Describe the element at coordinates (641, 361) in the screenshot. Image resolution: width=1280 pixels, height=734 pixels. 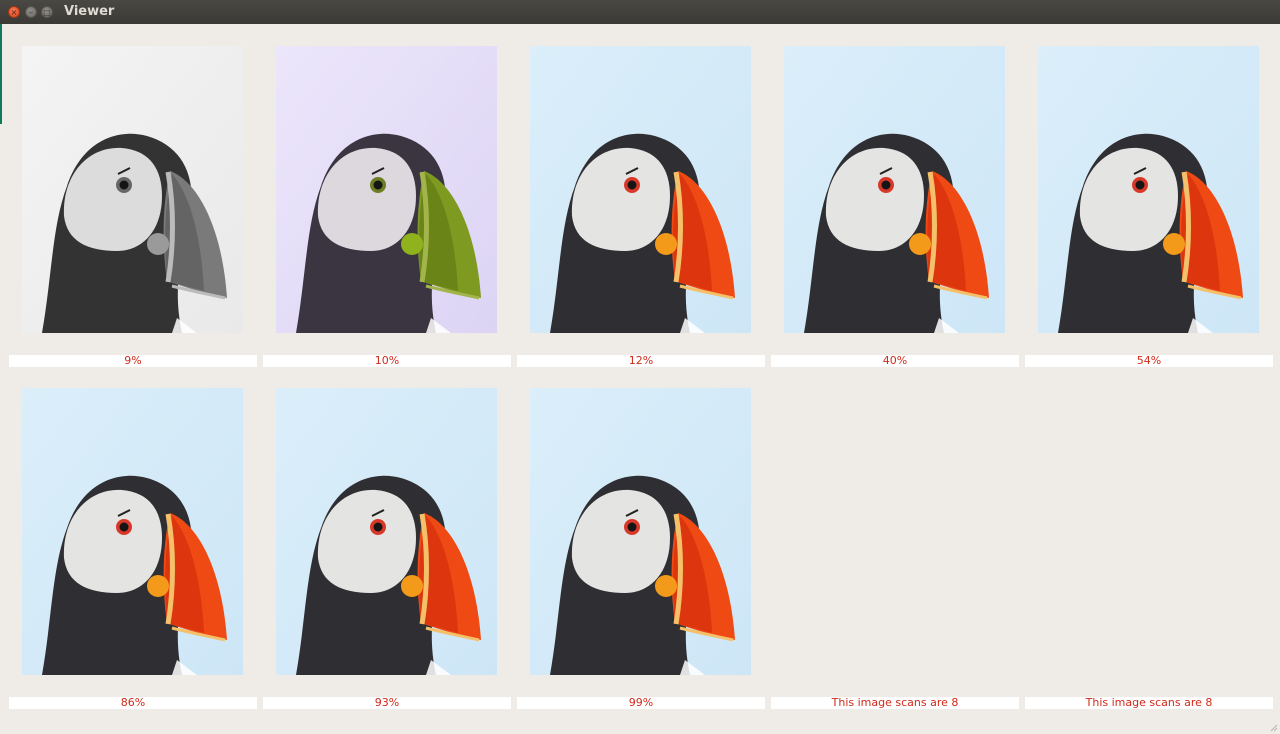
I see `image-caption: 12%` at that location.